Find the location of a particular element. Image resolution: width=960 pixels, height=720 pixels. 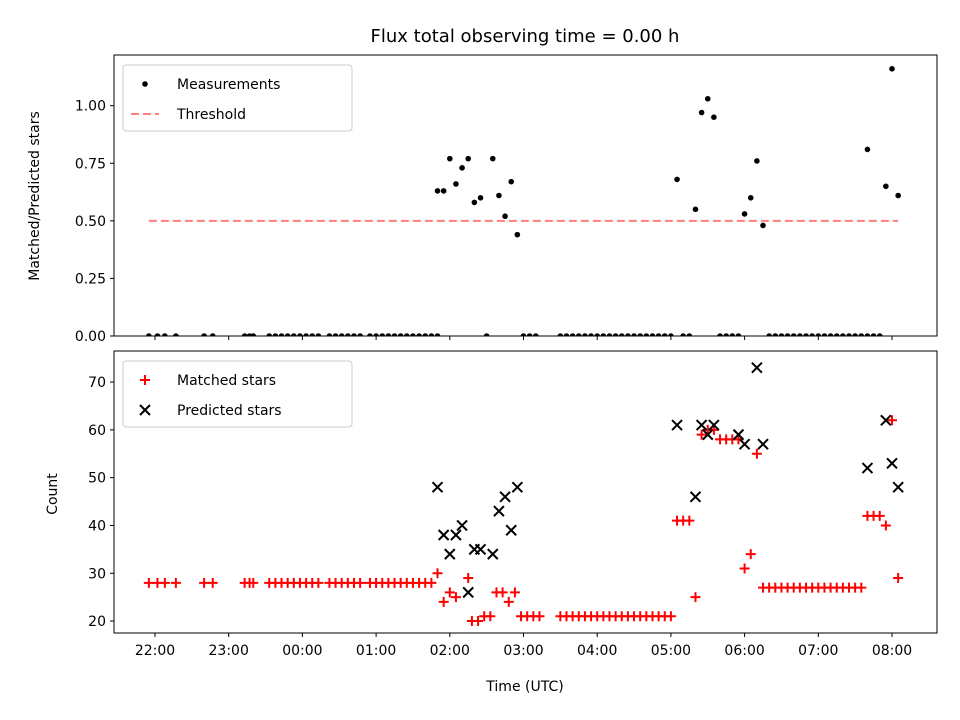

x-tick-label: 05:00 is located at coordinates (671, 651).